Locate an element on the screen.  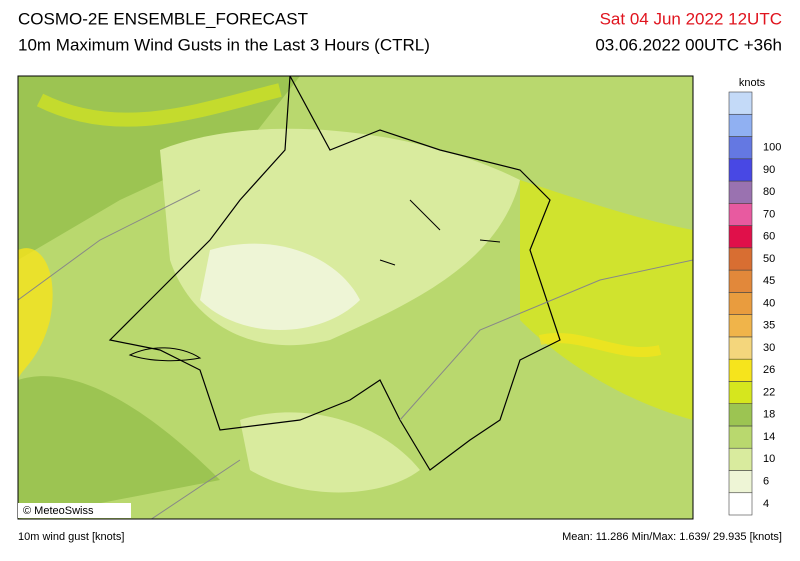
legend-label: 50 is located at coordinates (769, 259).